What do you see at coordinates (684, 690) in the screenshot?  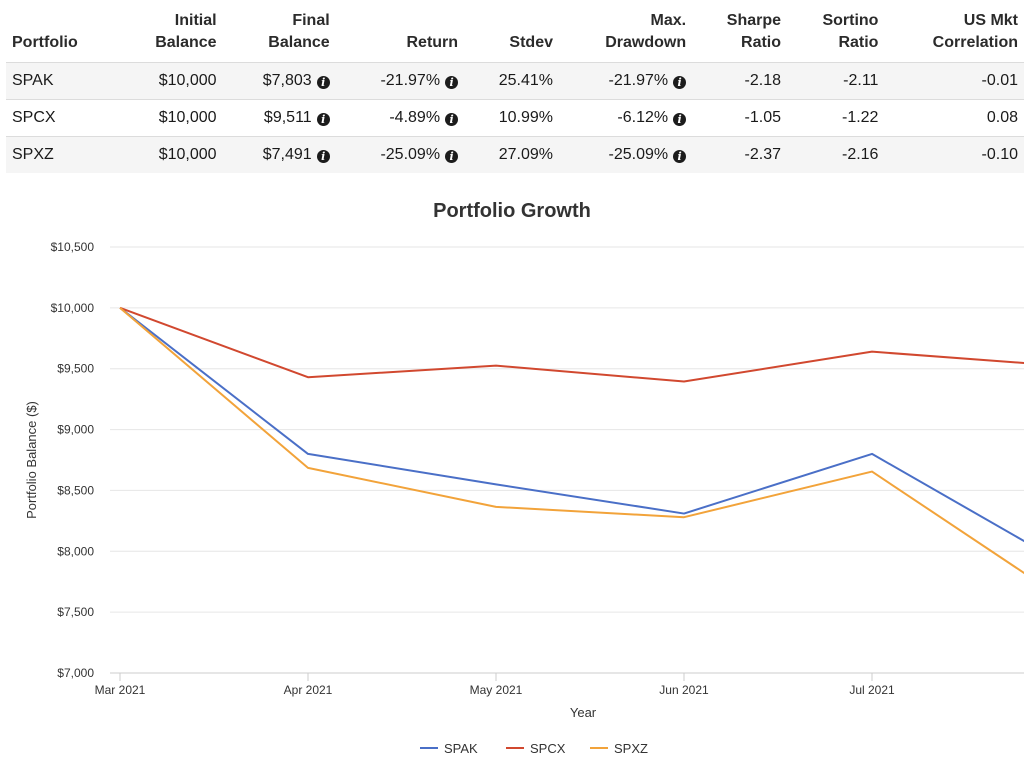 I see `x-tick-label: Jun 2021` at bounding box center [684, 690].